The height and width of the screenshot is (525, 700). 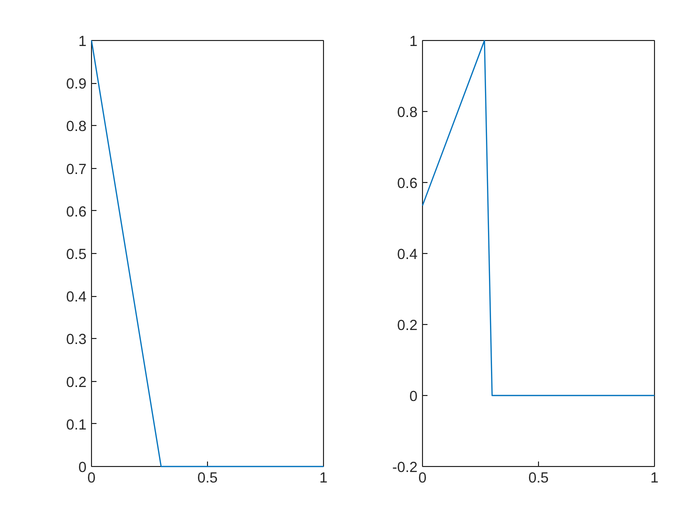 What do you see at coordinates (76, 84) in the screenshot?
I see `y-tick-label: 0.9` at bounding box center [76, 84].